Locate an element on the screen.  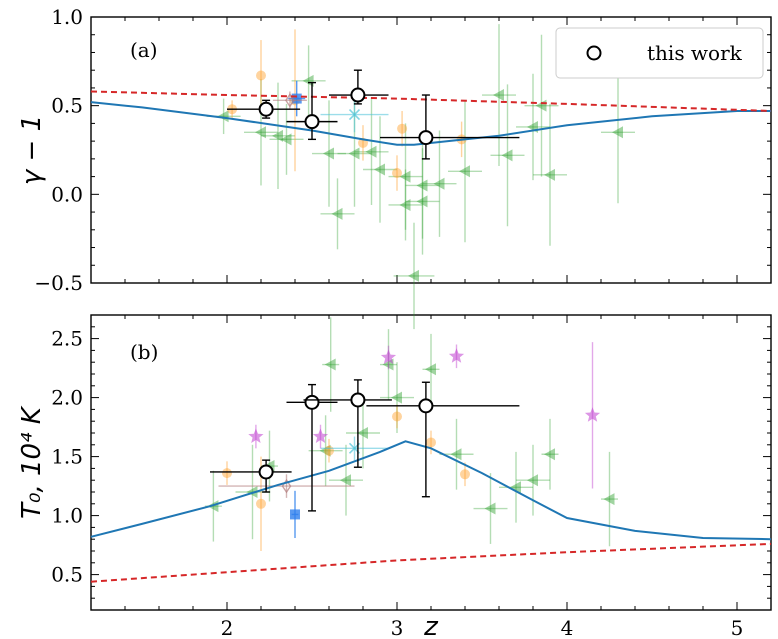
y-tick-label-a: −0.5 is located at coordinates (58, 283).